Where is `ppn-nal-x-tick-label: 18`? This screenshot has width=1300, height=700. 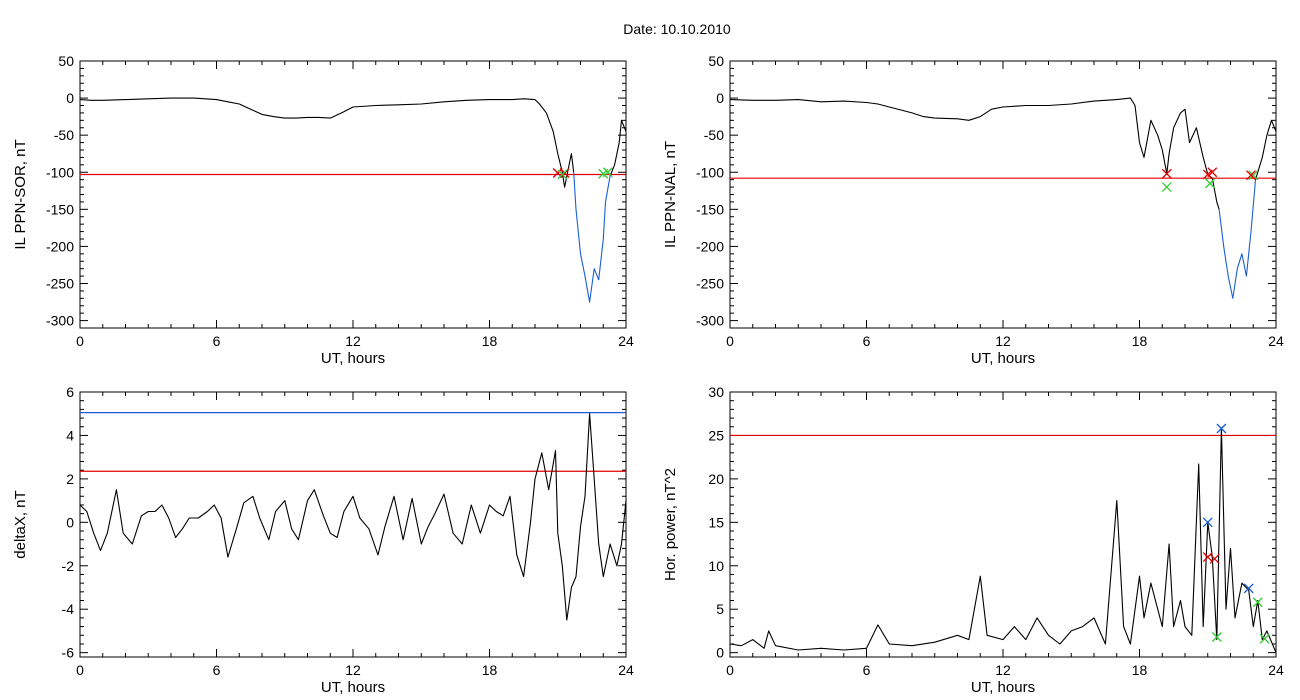
ppn-nal-x-tick-label: 18 is located at coordinates (1140, 341).